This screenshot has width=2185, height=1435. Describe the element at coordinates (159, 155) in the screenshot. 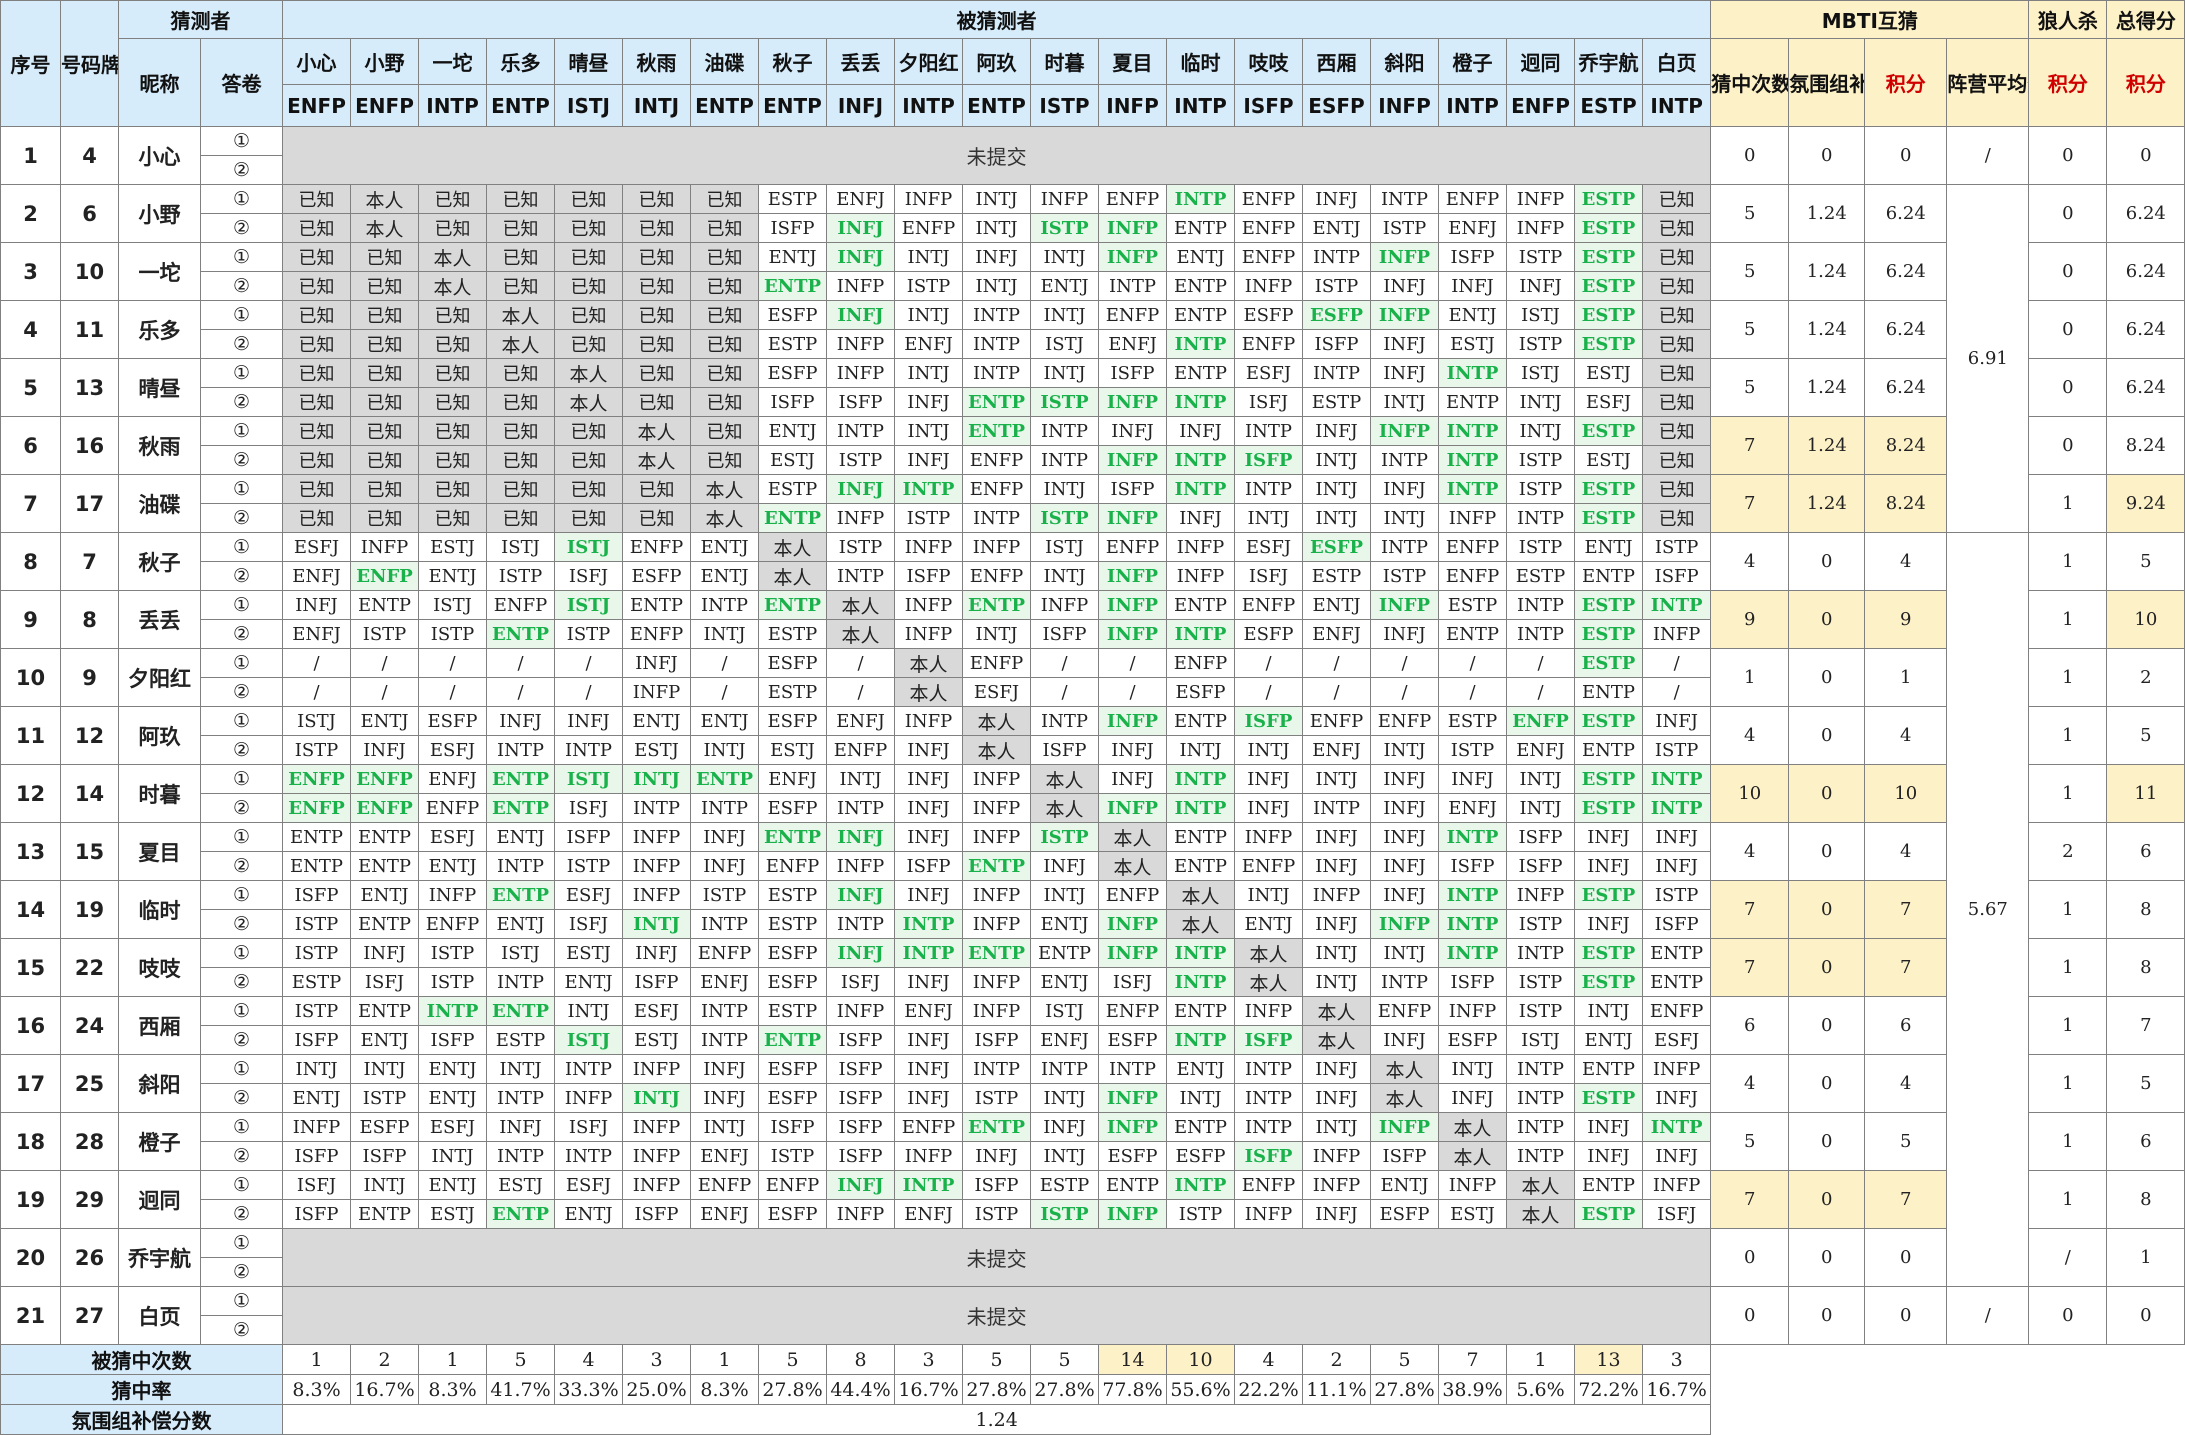

I see `row-nick: 小心` at that location.